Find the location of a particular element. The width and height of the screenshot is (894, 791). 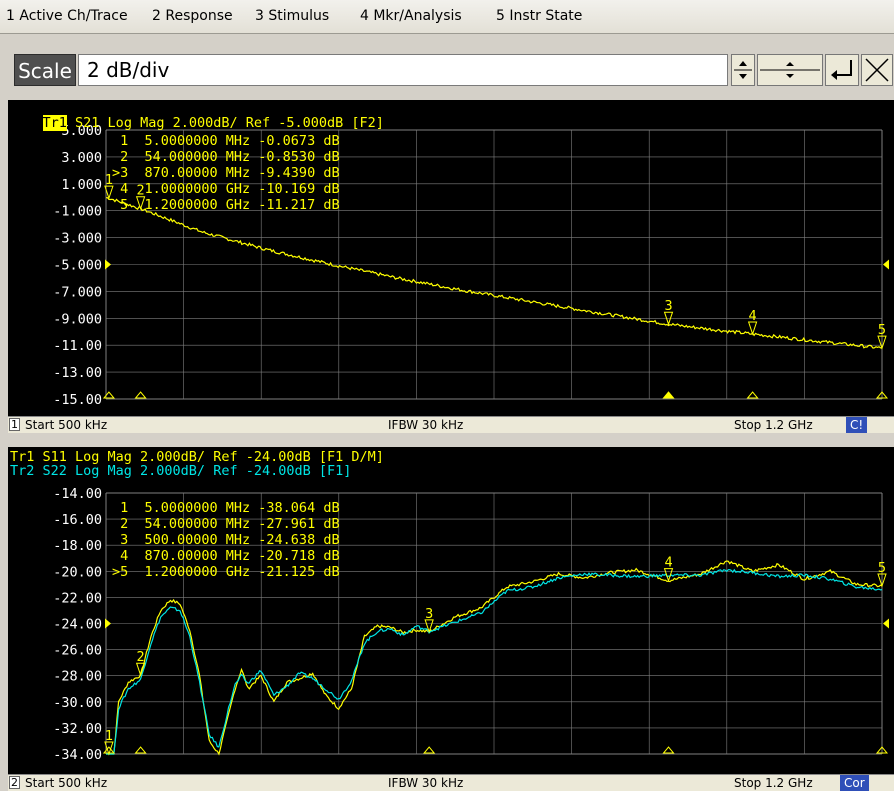

scale-entry-field: 2 dB/div is located at coordinates (403, 70).